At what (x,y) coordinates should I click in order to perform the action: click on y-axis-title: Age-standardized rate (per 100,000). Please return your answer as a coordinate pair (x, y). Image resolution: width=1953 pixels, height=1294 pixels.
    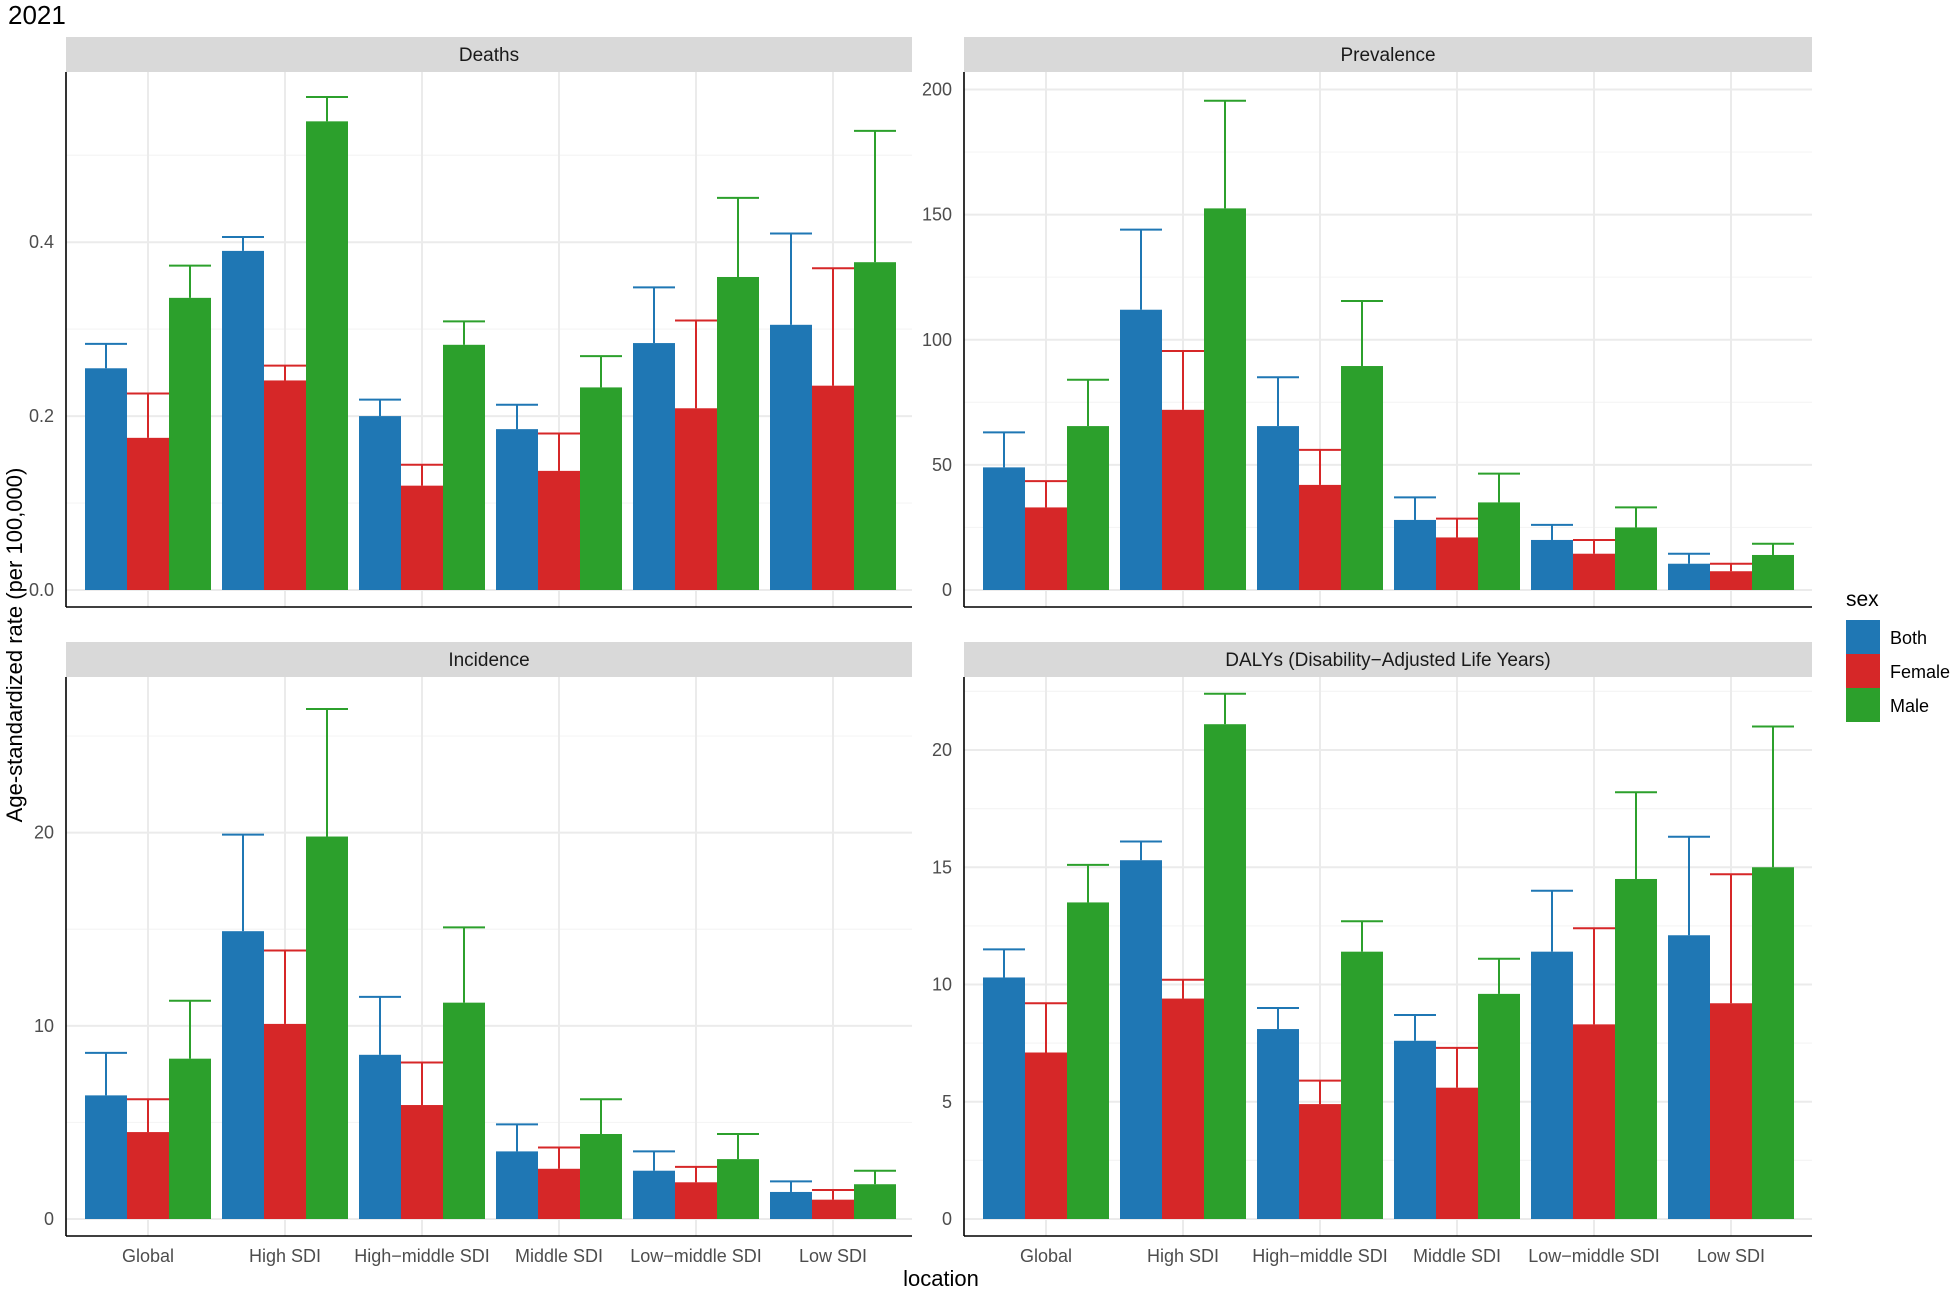
    Looking at the image, I should click on (14, 645).